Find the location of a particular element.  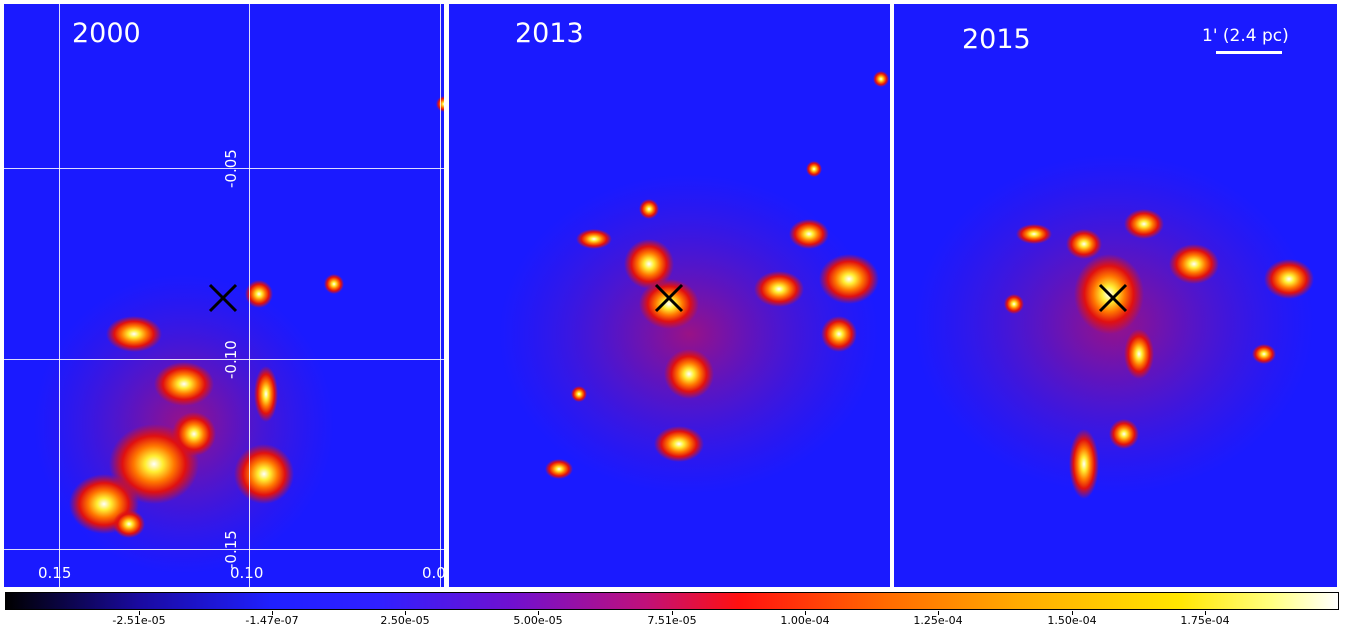

colorbar-label: 1.75e-04 is located at coordinates (1205, 620).